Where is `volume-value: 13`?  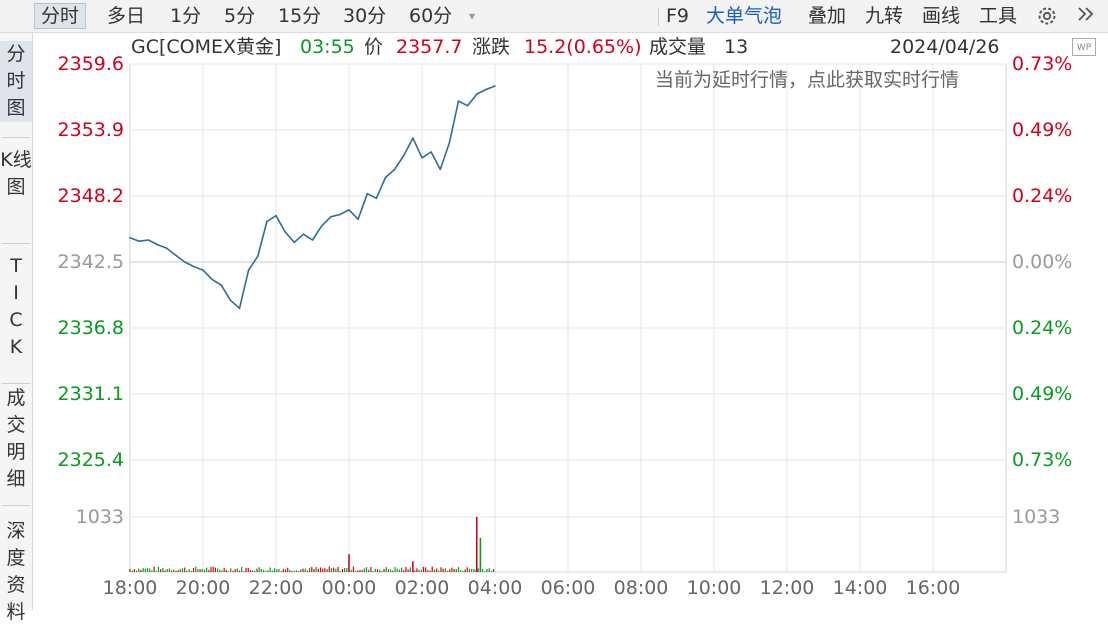 volume-value: 13 is located at coordinates (736, 47).